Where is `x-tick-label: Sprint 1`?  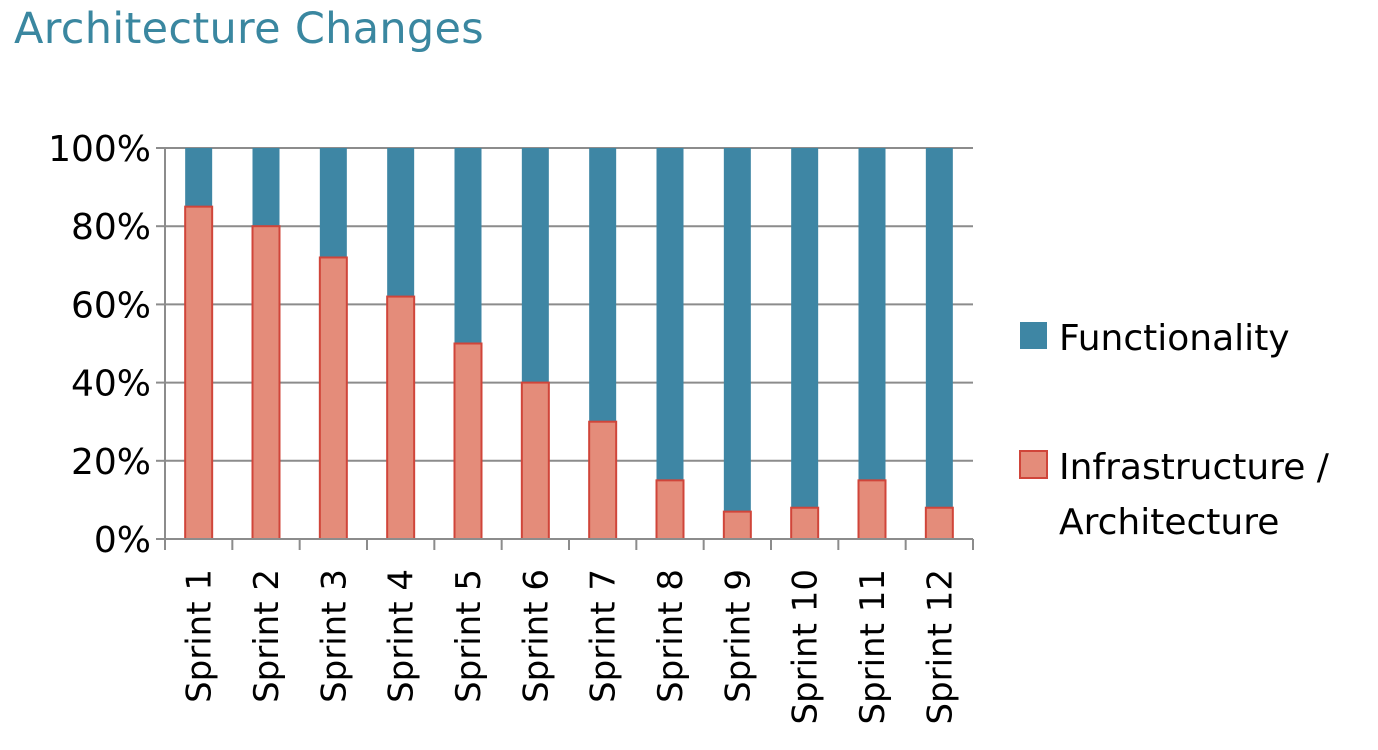
x-tick-label: Sprint 1 is located at coordinates (200, 636).